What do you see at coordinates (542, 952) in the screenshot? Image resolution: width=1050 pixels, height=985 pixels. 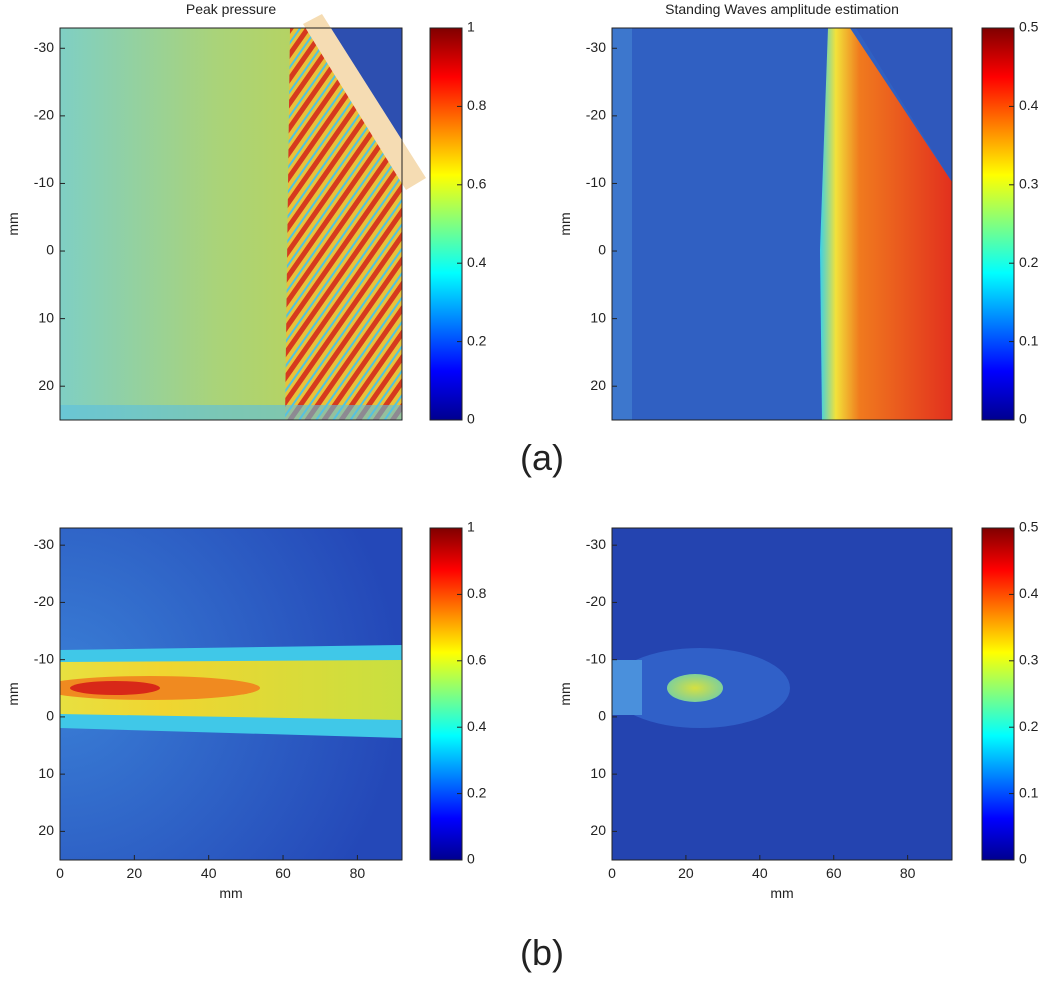 I see `panel-label: (b)` at bounding box center [542, 952].